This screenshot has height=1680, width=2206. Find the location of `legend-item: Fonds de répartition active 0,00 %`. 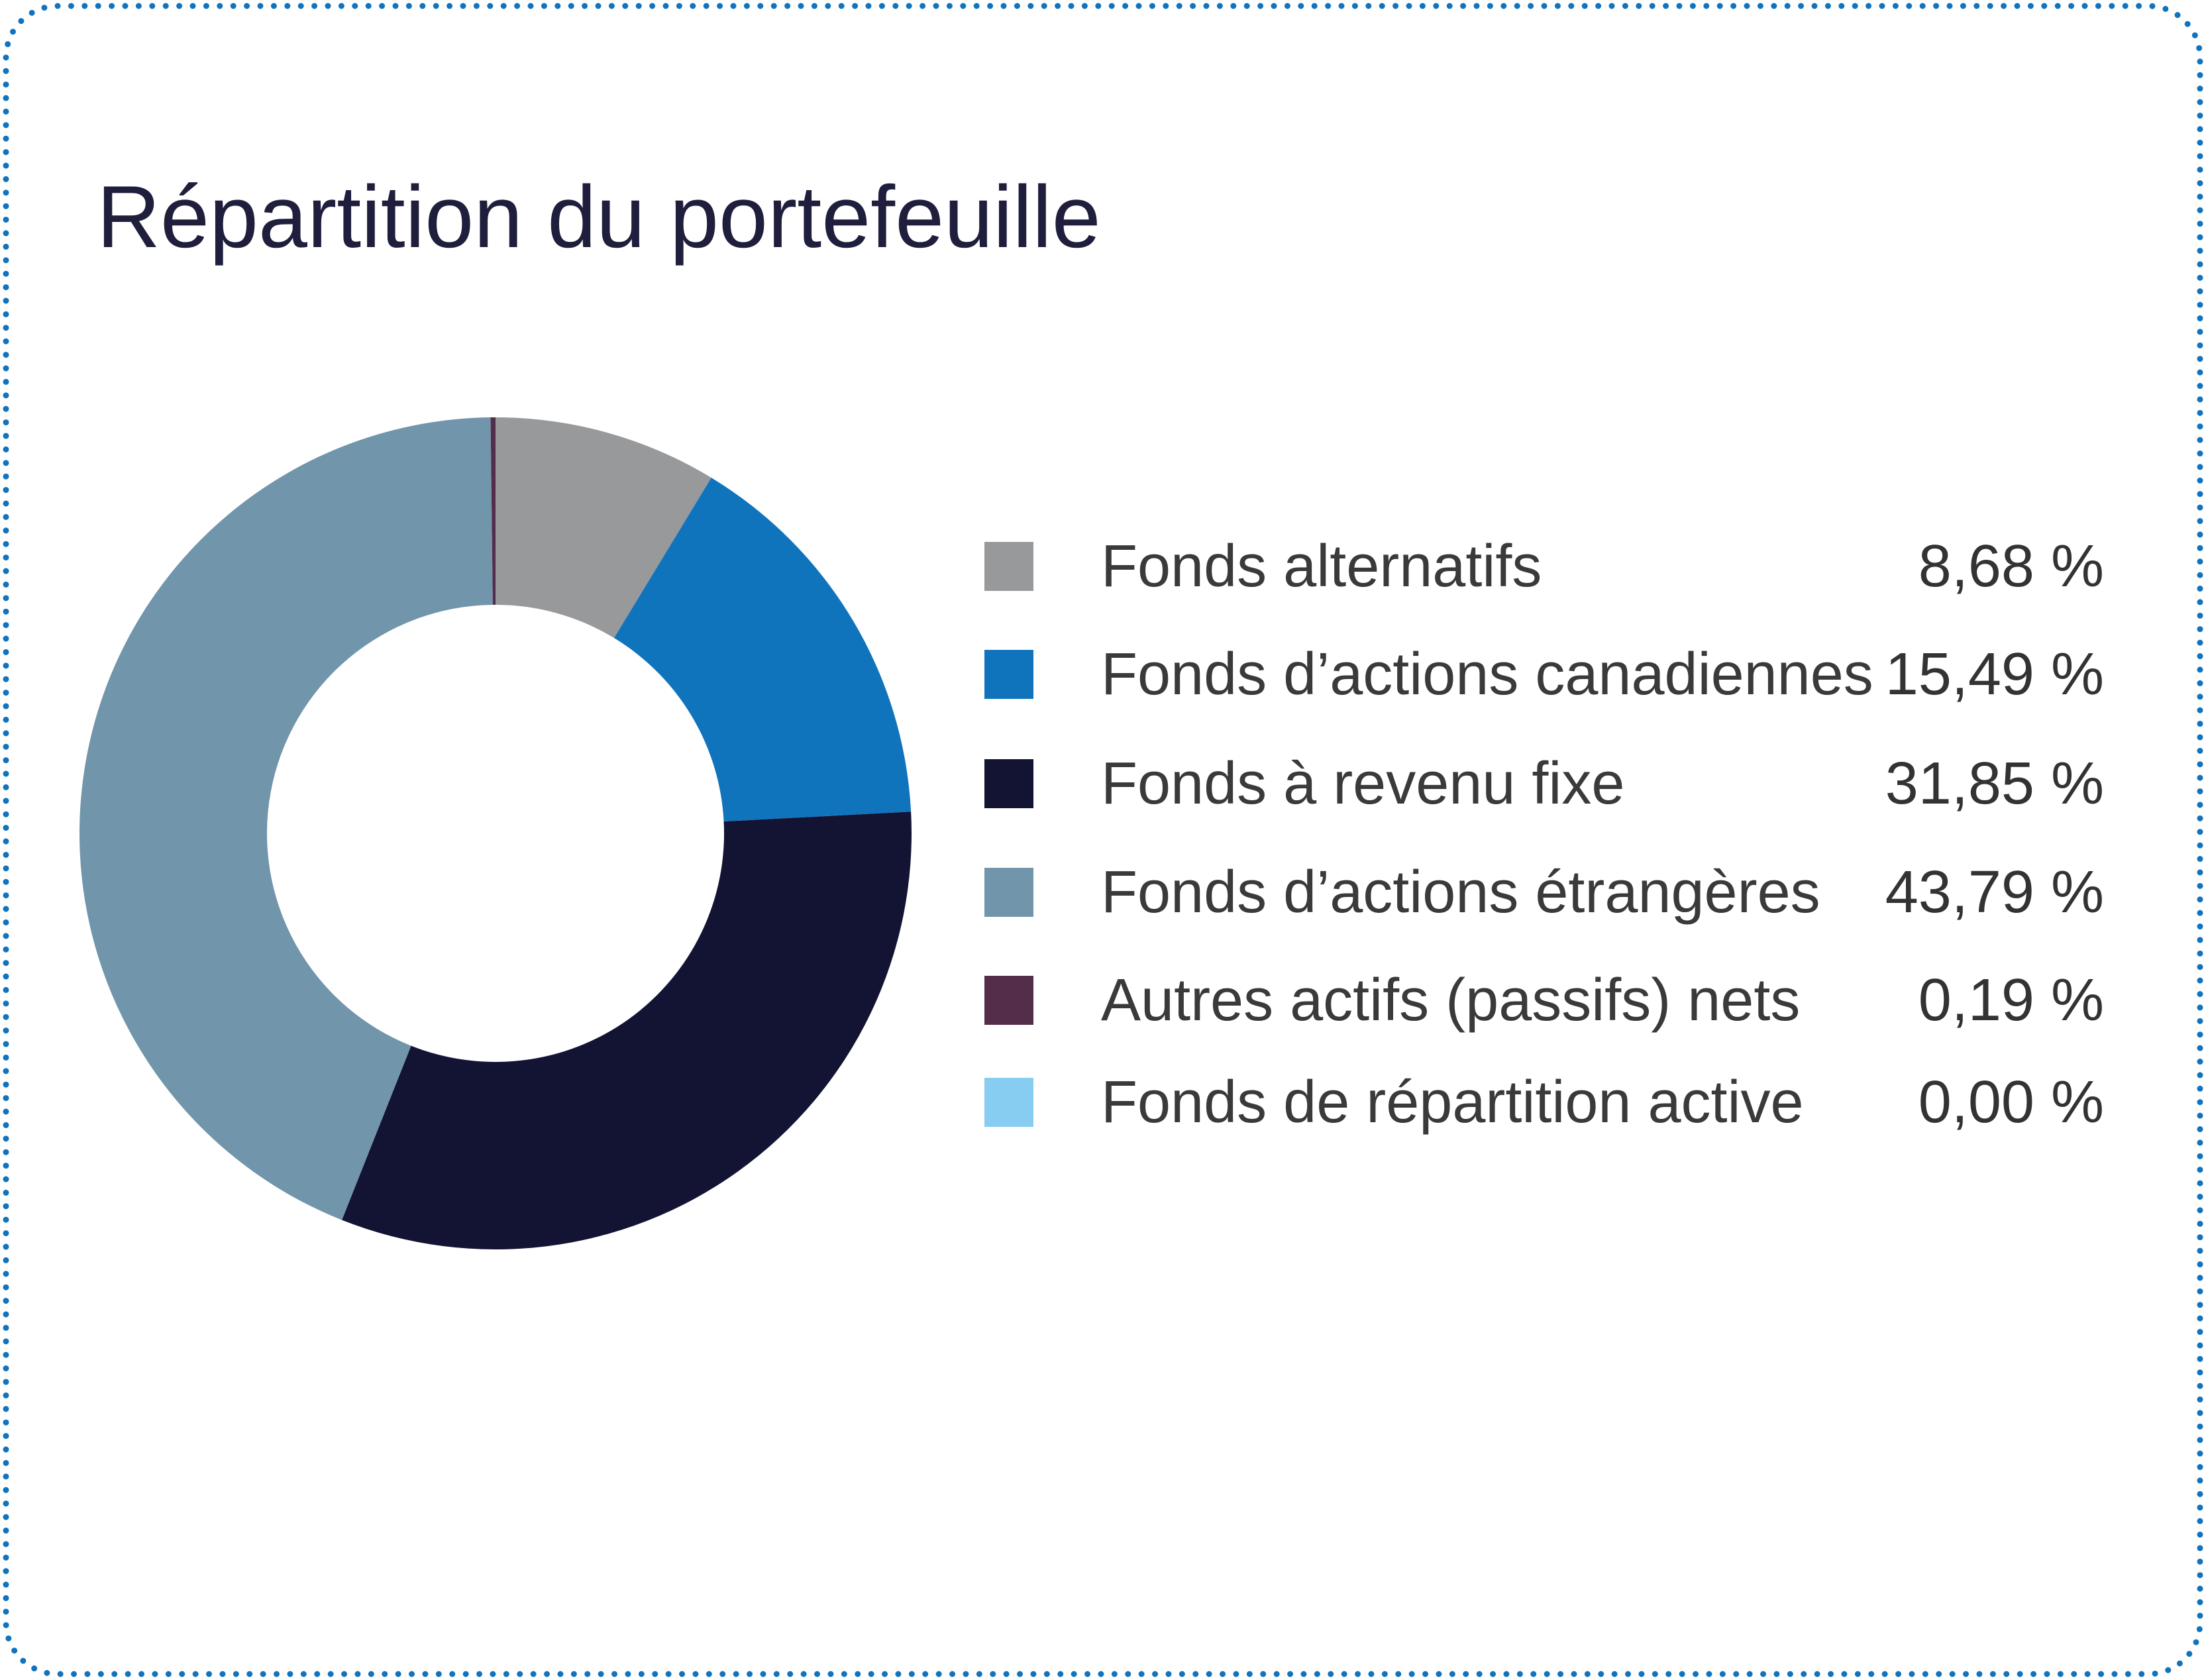

legend-item: Fonds de répartition active 0,00 % is located at coordinates (1544, 1102).